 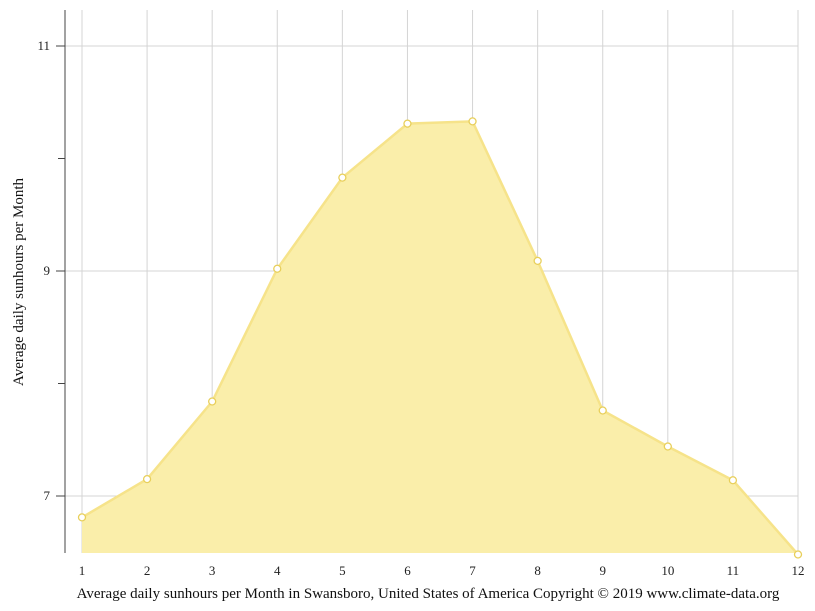 What do you see at coordinates (733, 570) in the screenshot?
I see `x-tick-label: 11` at bounding box center [733, 570].